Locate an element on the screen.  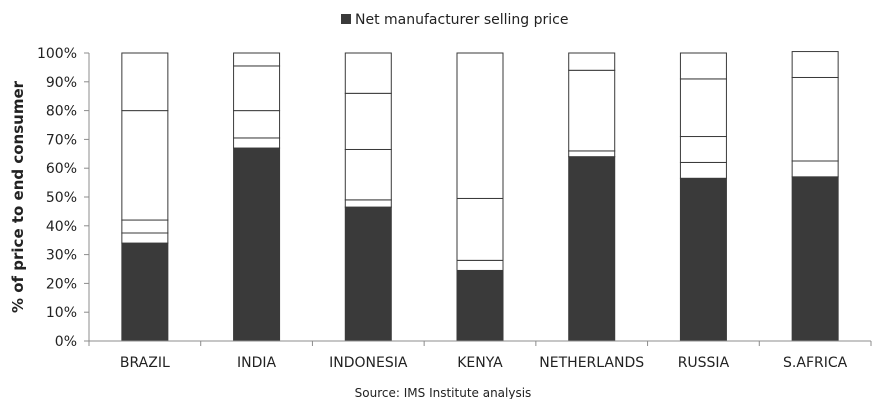
y-tick-label: 0% is located at coordinates (66, 342).